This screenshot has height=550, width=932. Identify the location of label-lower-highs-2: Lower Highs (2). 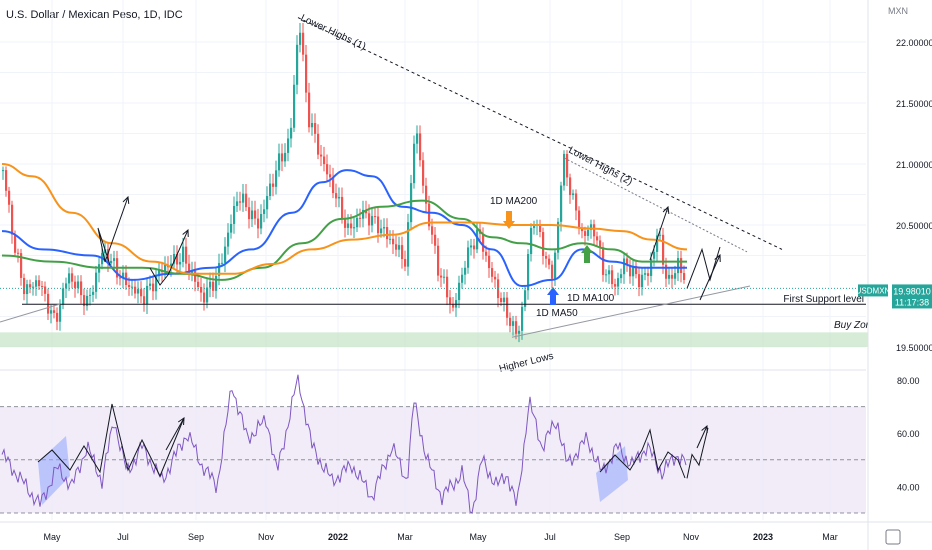
(600, 166).